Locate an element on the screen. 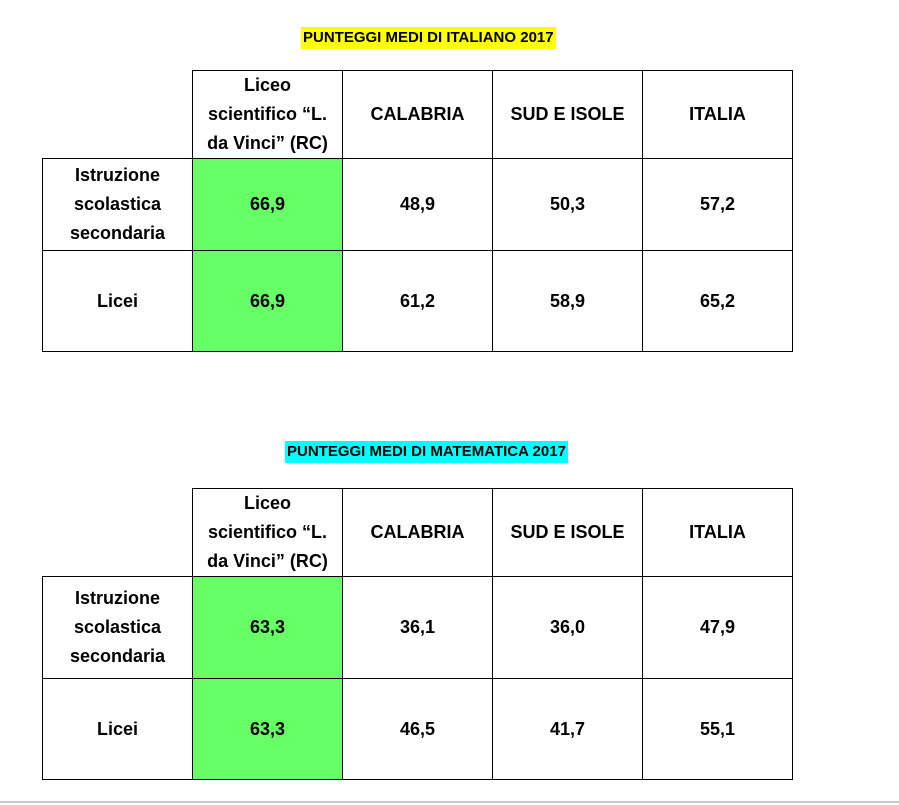  score-cell-calabria: 61,2 is located at coordinates (417, 301).